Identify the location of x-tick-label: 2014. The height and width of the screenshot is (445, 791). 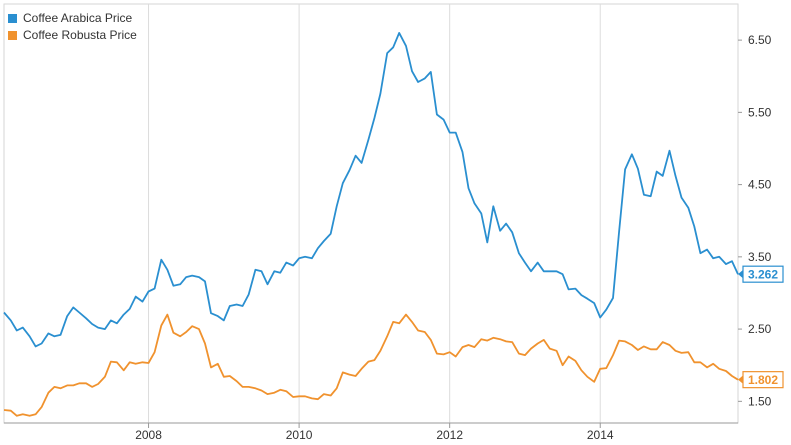
(600, 435).